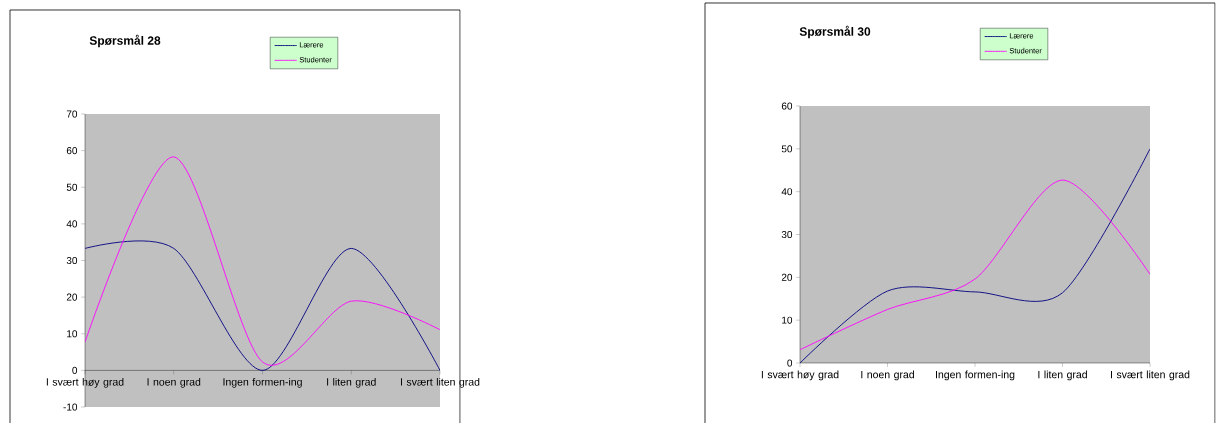 The image size is (1226, 423). What do you see at coordinates (835, 32) in the screenshot?
I see `chart-title: Spørsmål 30` at bounding box center [835, 32].